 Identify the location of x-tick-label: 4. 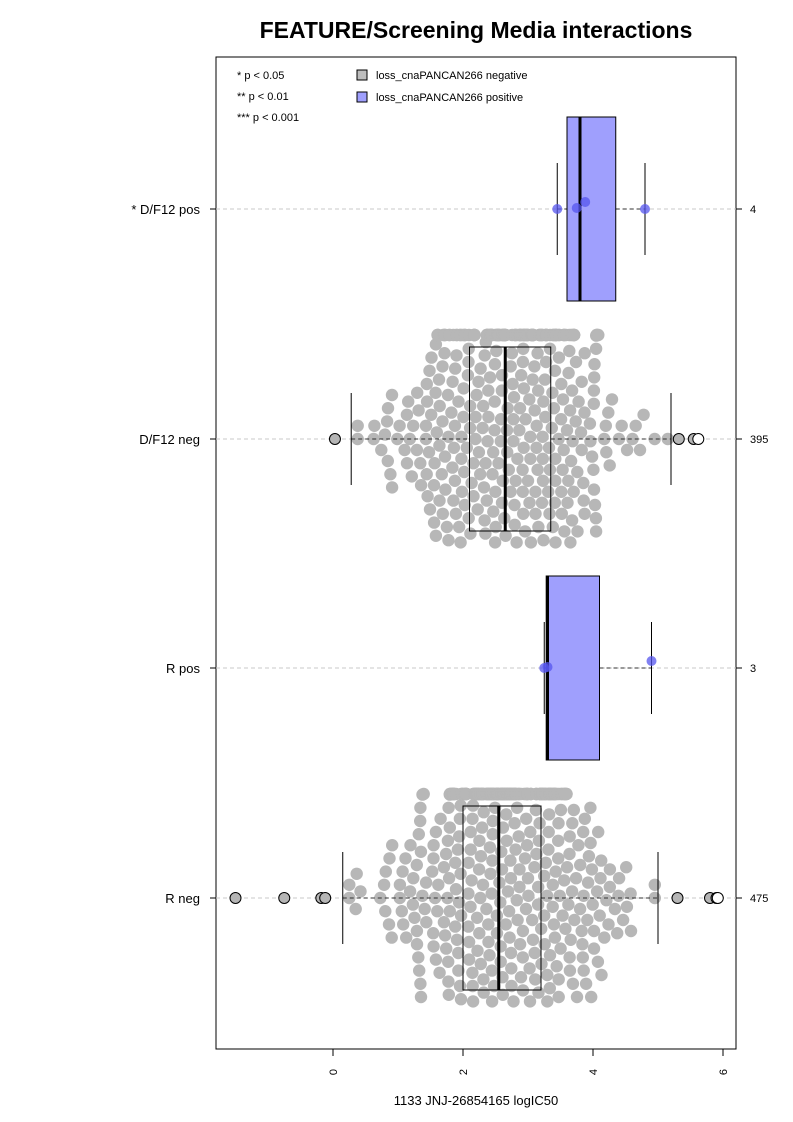
(594, 1072).